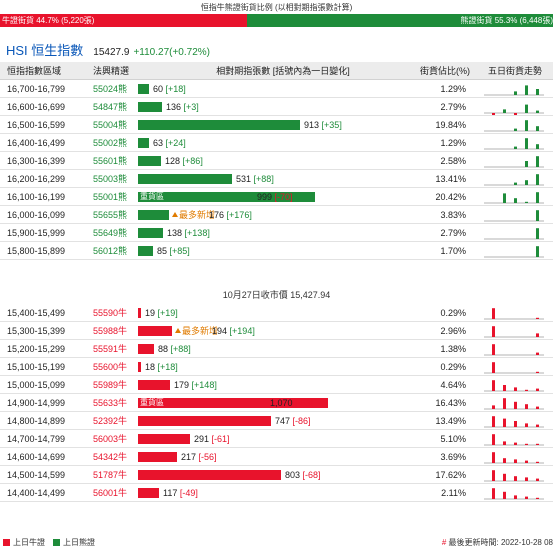  I want to click on contracts-value: 19, so click(150, 313).